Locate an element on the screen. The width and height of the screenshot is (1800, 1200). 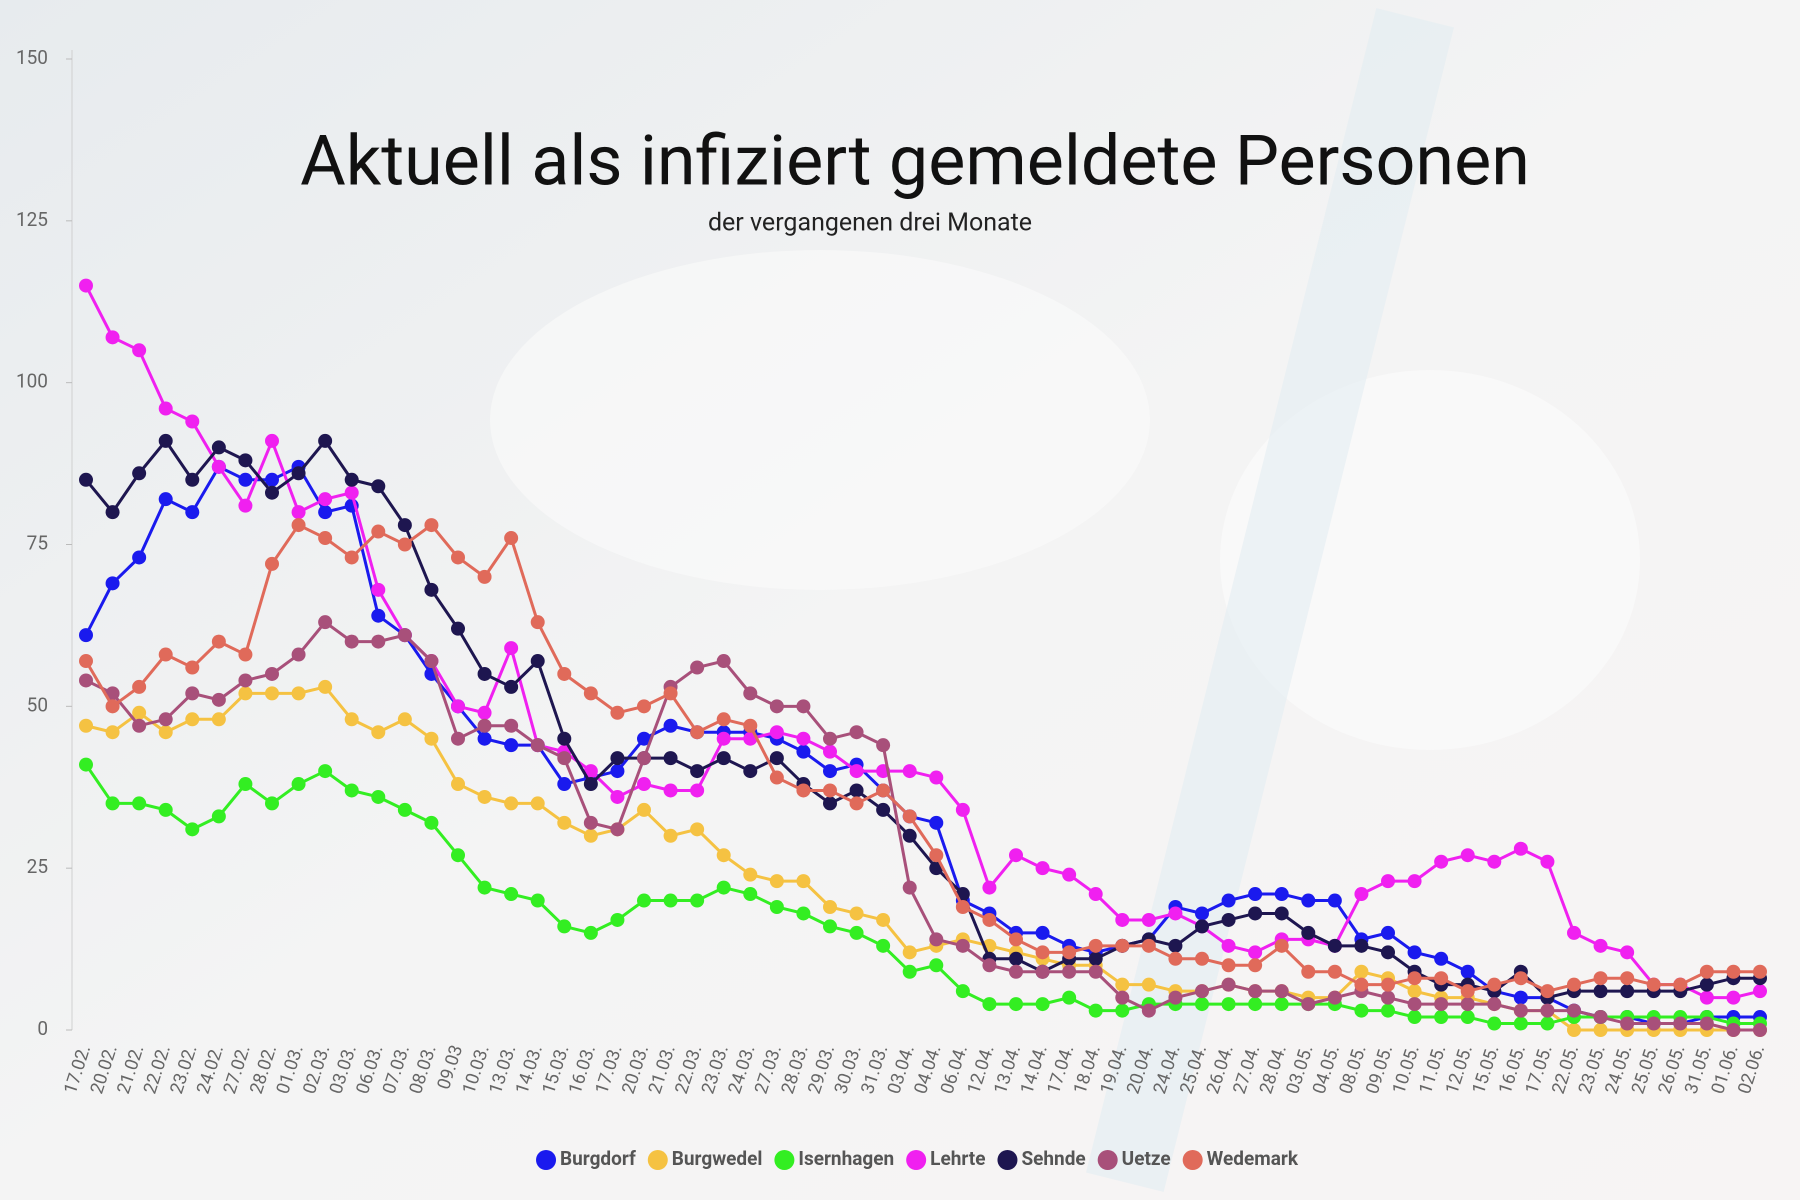
legend-label: Burgdorf is located at coordinates (598, 1158).